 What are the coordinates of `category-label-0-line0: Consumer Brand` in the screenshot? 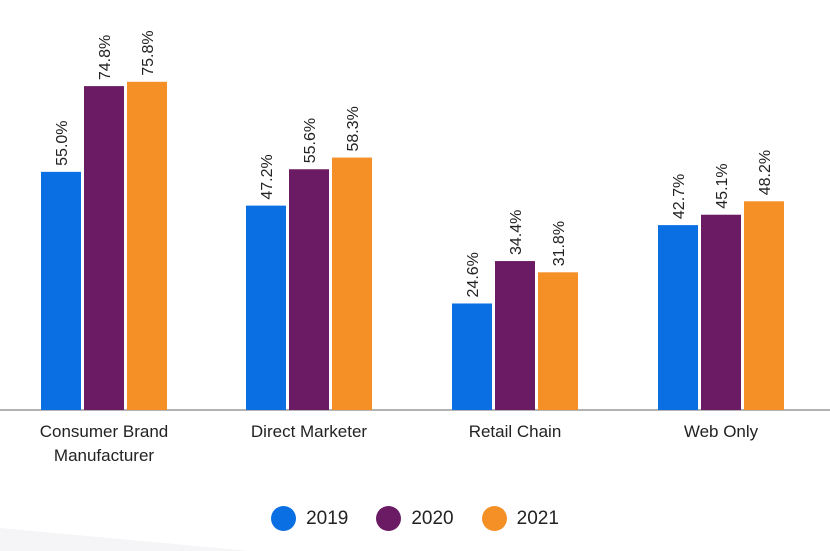 It's located at (104, 431).